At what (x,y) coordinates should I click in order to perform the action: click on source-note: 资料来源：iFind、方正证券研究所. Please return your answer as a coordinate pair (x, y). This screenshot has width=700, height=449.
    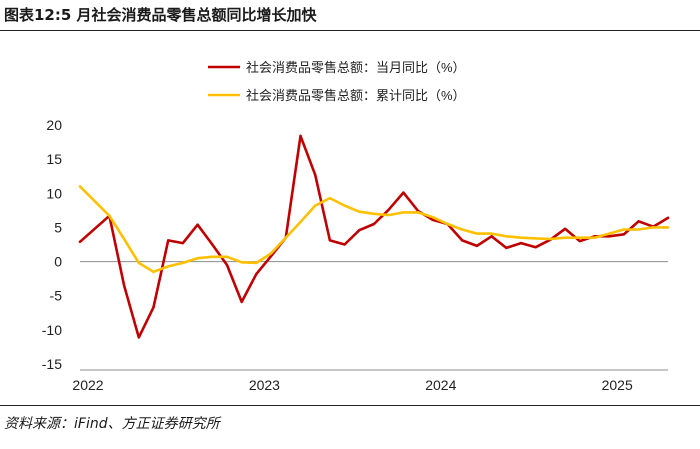
    Looking at the image, I should click on (112, 424).